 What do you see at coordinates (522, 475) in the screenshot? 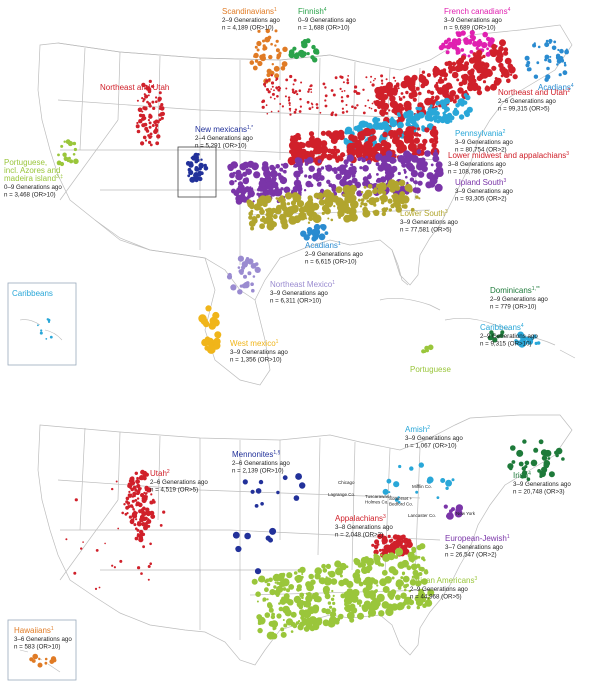
I see `label-name-irish: Irish4` at bounding box center [522, 475].